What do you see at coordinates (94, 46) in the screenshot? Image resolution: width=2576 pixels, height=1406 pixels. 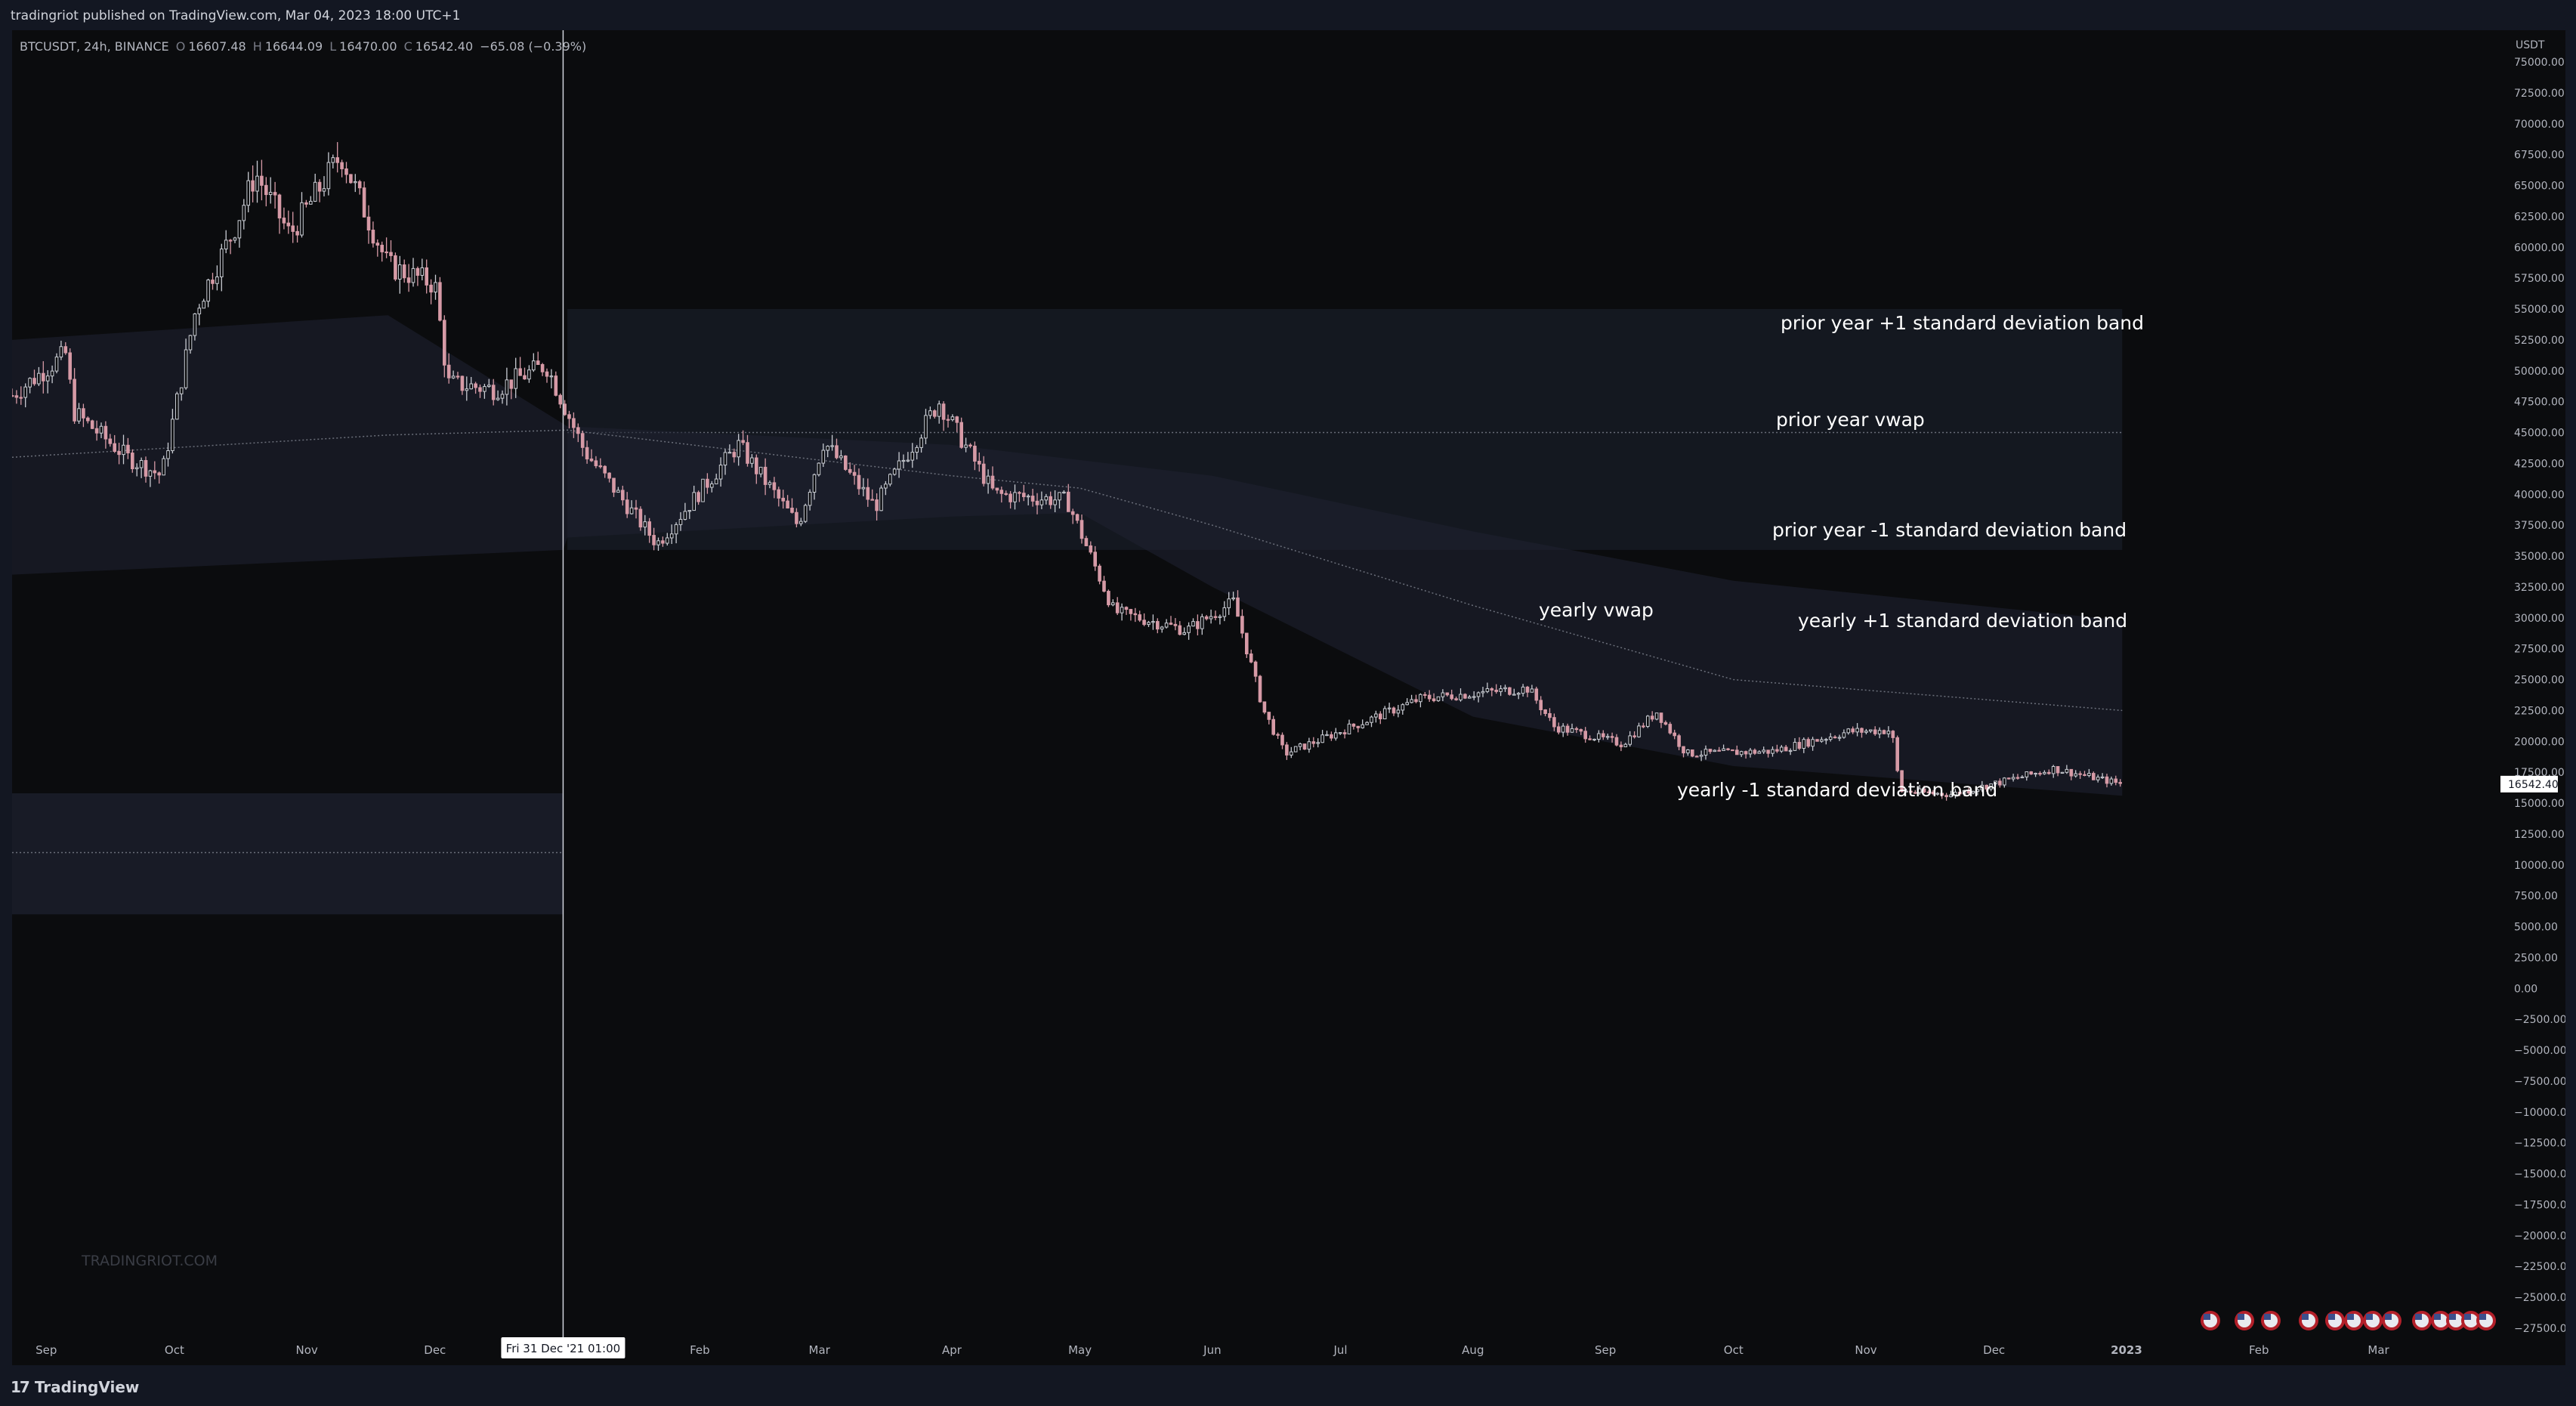 I see `symbol-name: BTCUSDT, 24h, BINANCE` at bounding box center [94, 46].